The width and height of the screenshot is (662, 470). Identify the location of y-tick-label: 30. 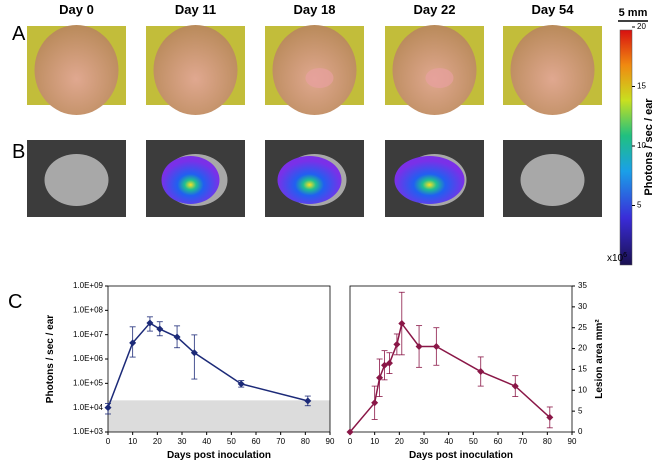
(582, 306).